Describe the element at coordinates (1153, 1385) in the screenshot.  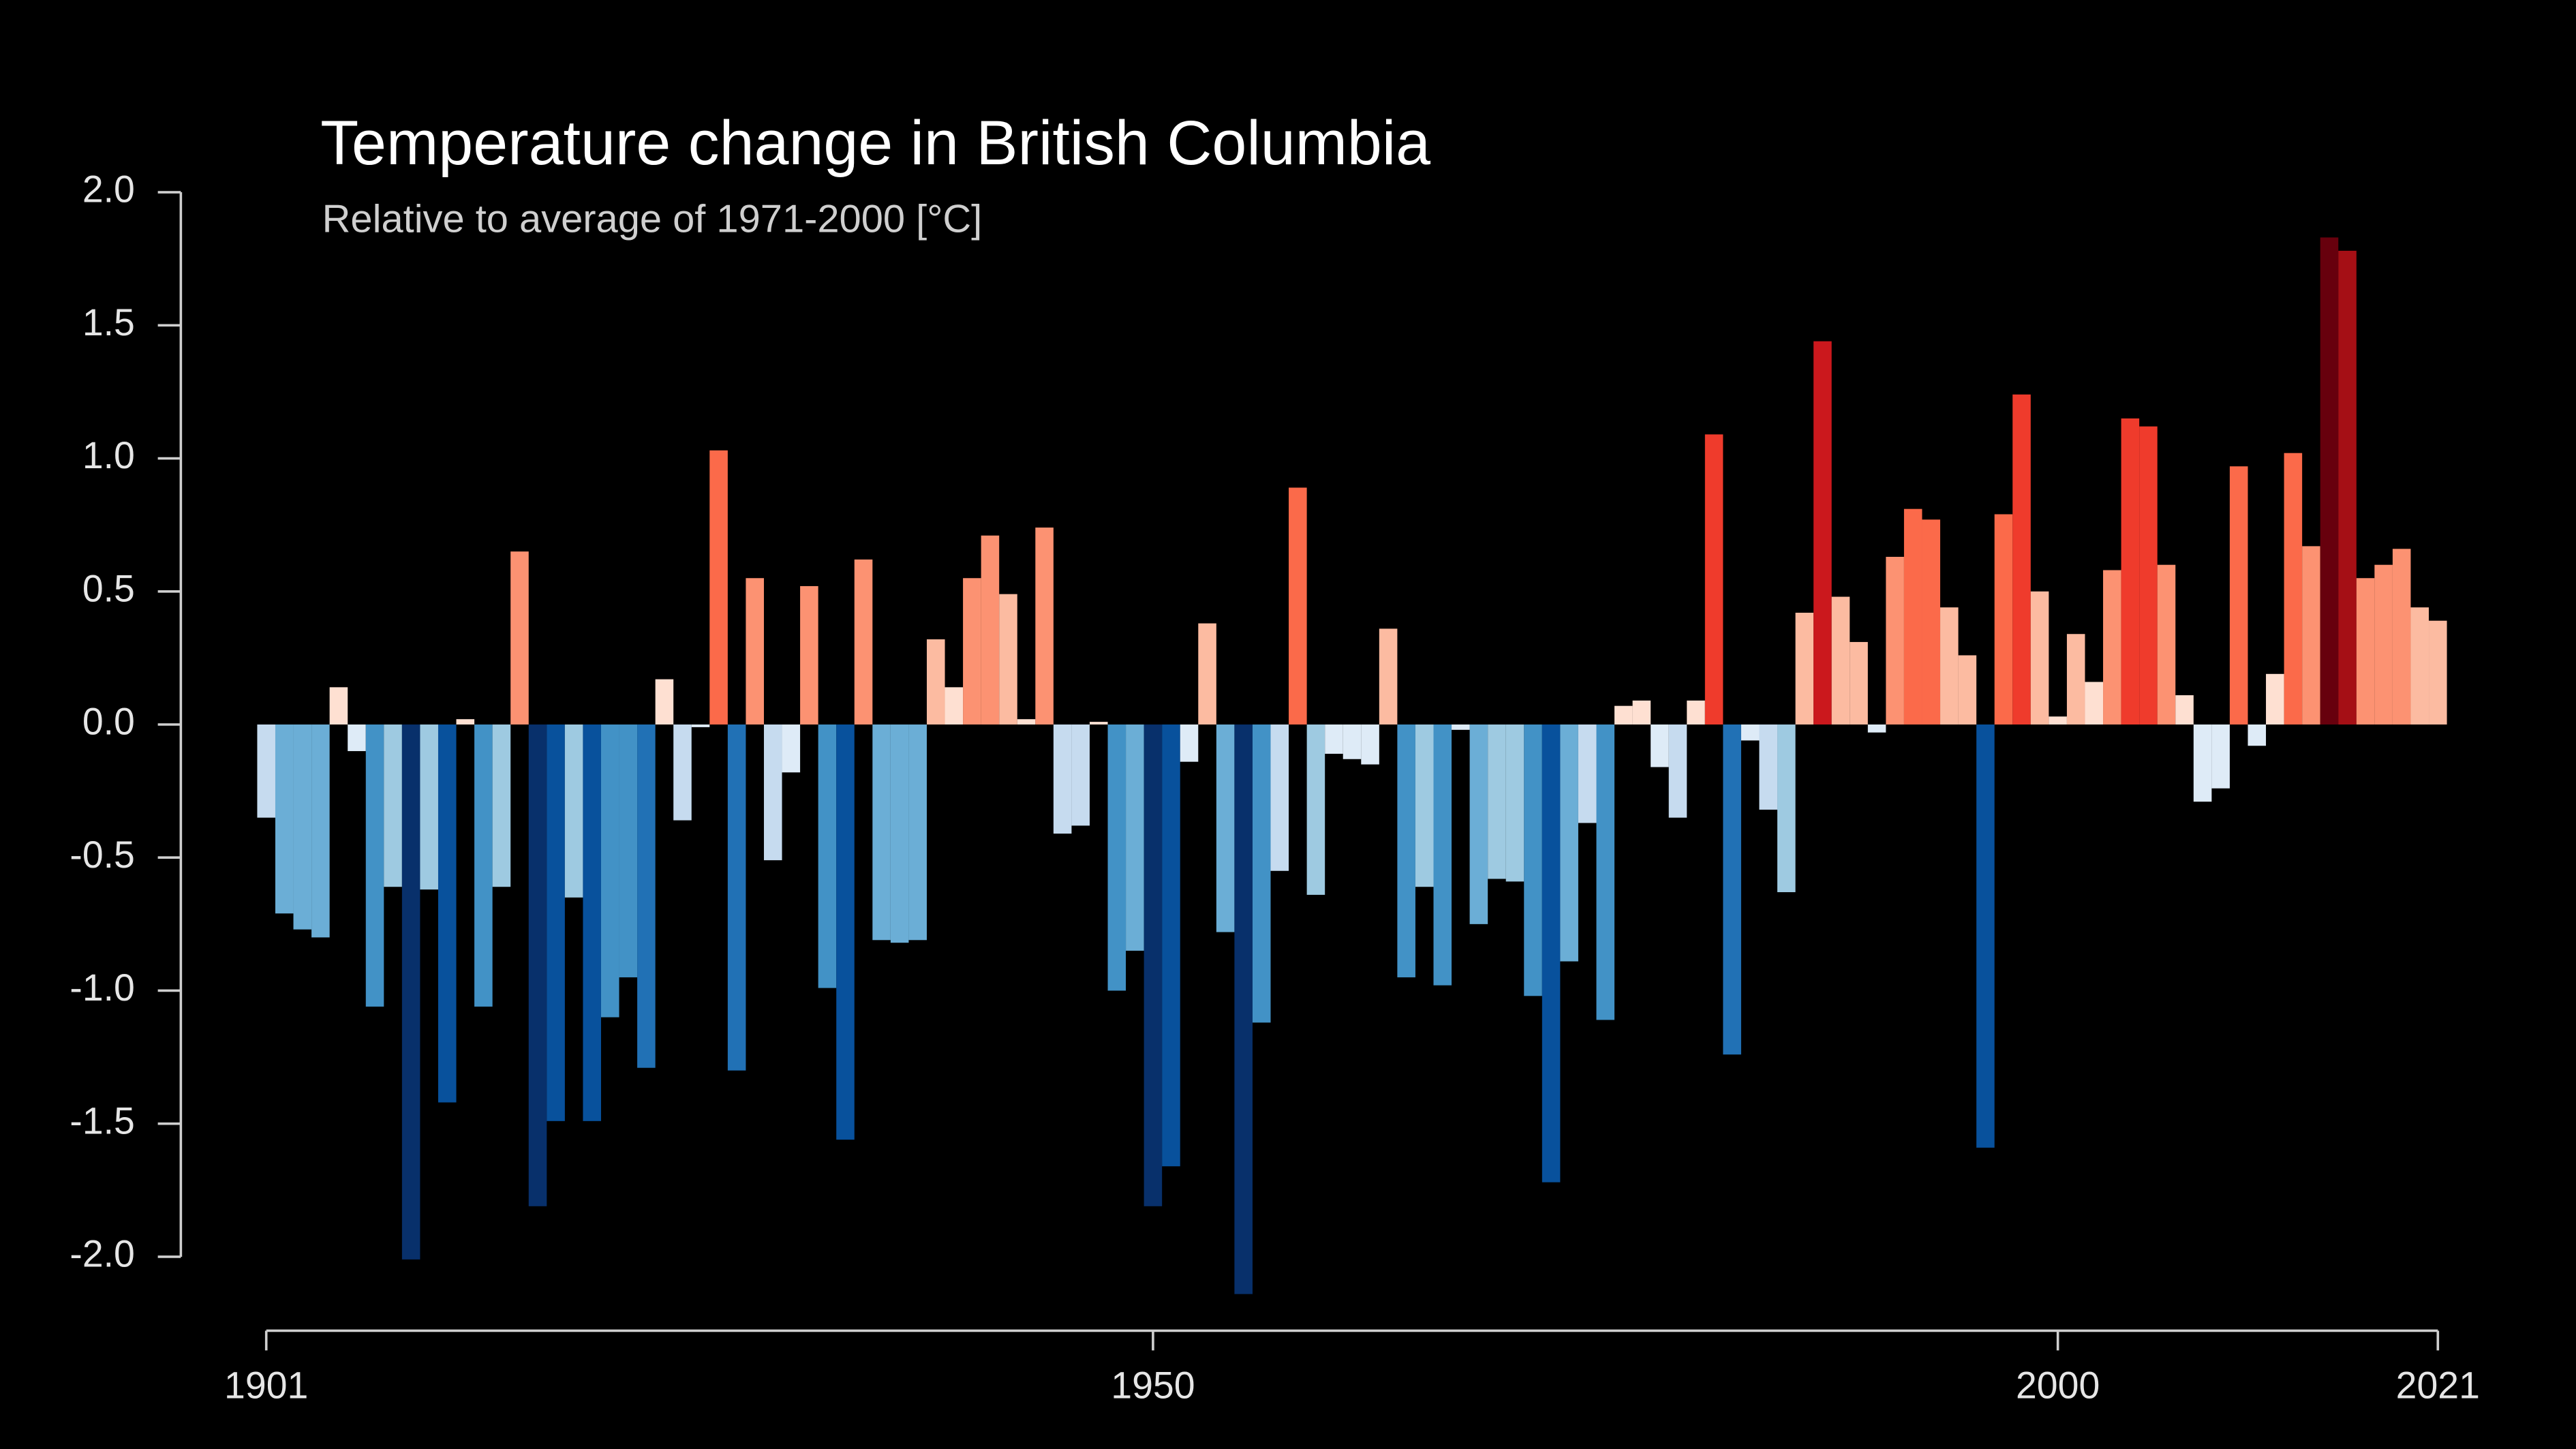
I see `x-tick-label: 1950` at that location.